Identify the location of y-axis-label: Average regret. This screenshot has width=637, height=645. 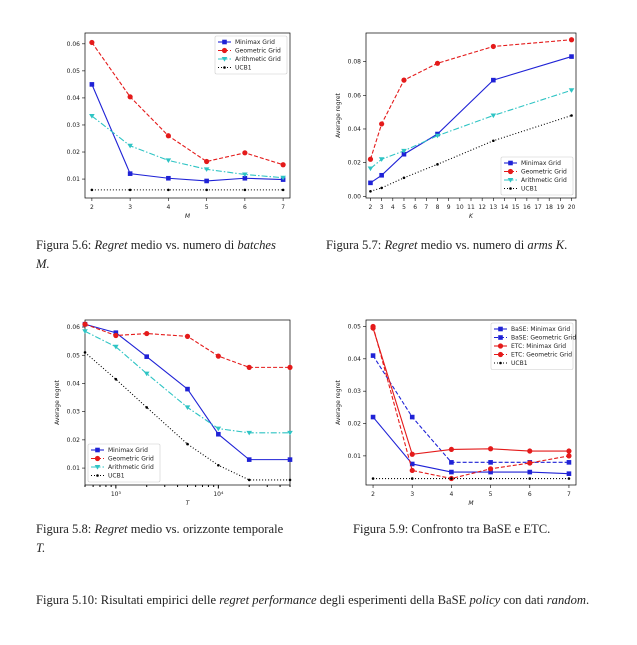
(338, 114).